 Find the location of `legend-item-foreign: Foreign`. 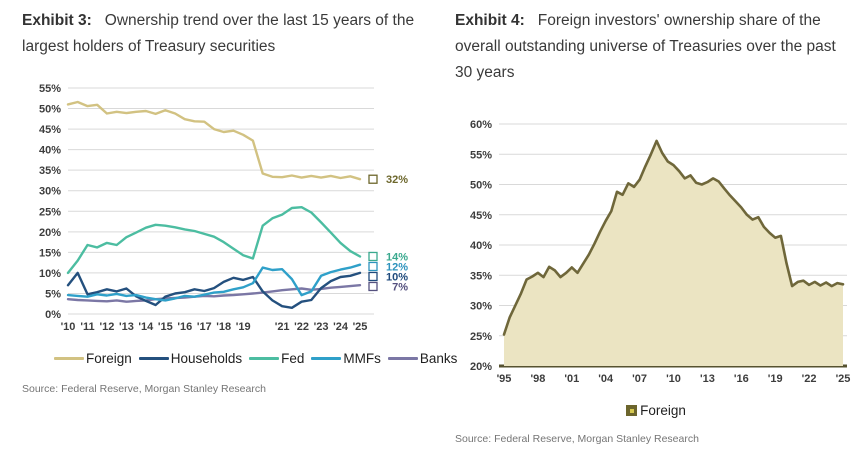

legend-item-foreign: Foreign is located at coordinates (93, 358).